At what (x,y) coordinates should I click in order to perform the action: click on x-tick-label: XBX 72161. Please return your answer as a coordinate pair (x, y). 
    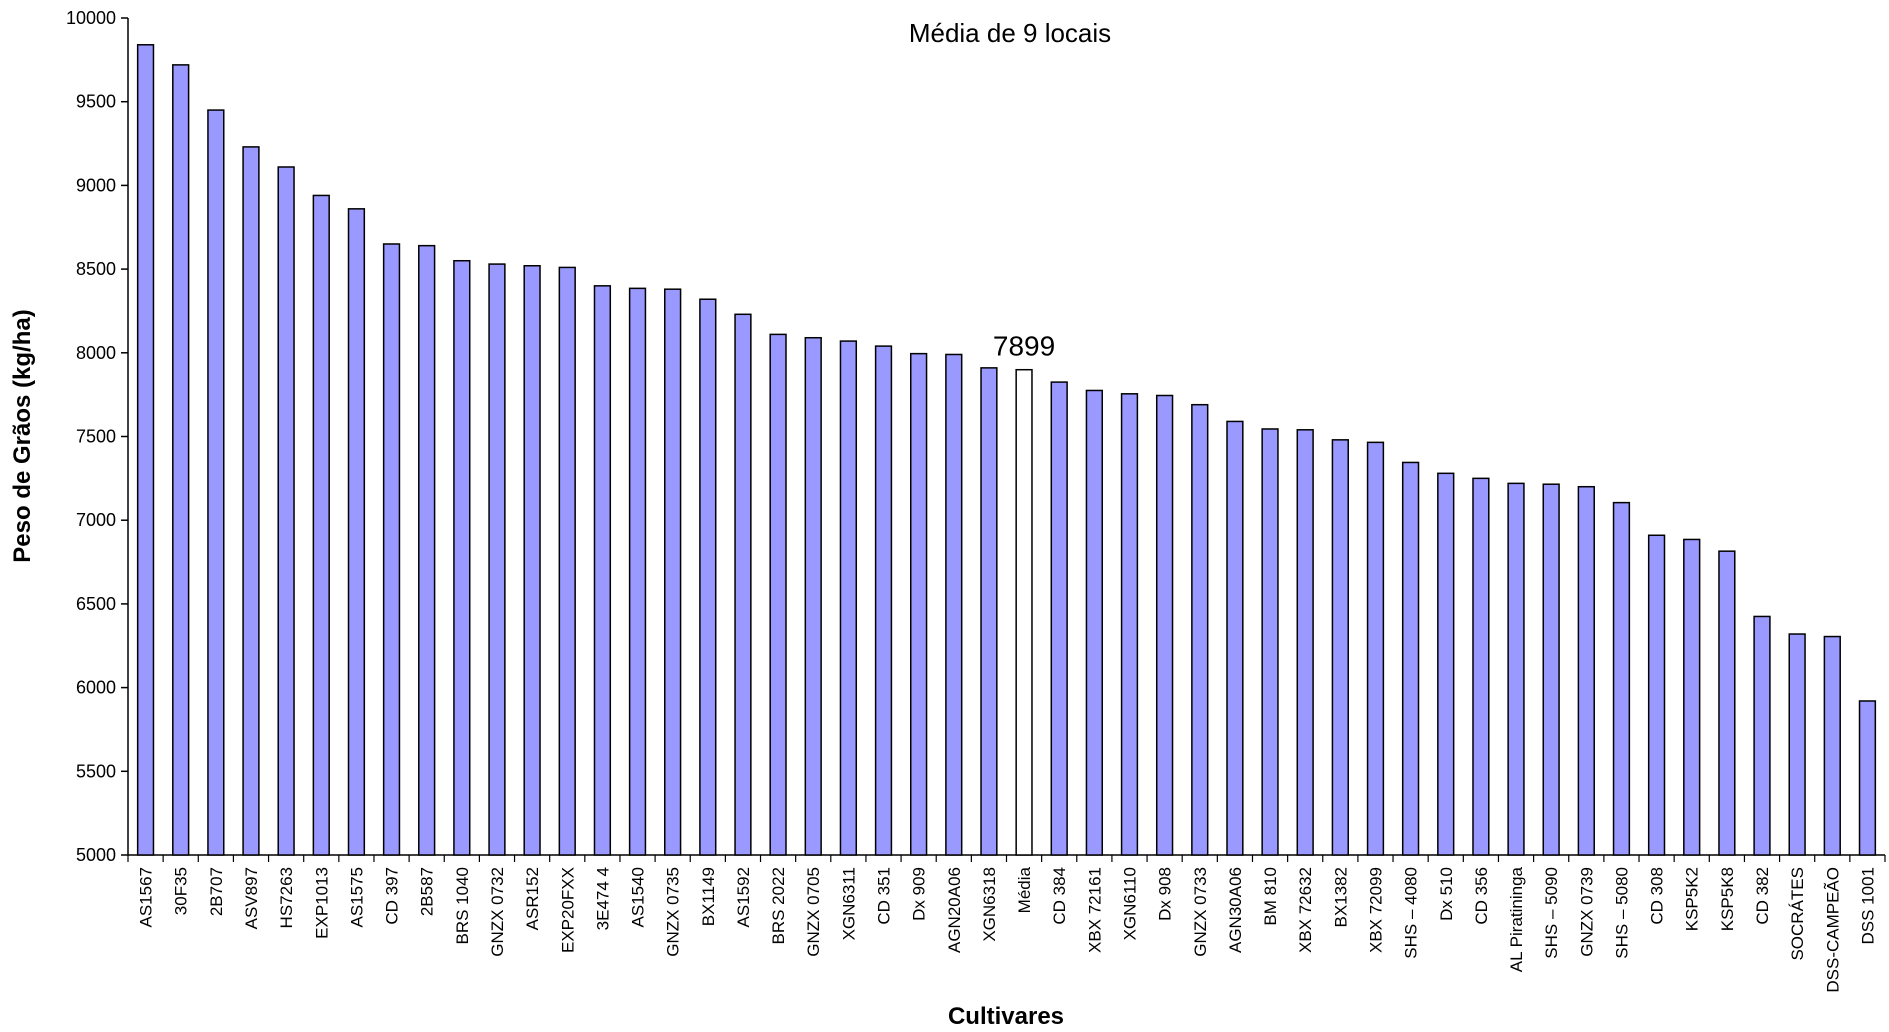
    Looking at the image, I should click on (1094, 910).